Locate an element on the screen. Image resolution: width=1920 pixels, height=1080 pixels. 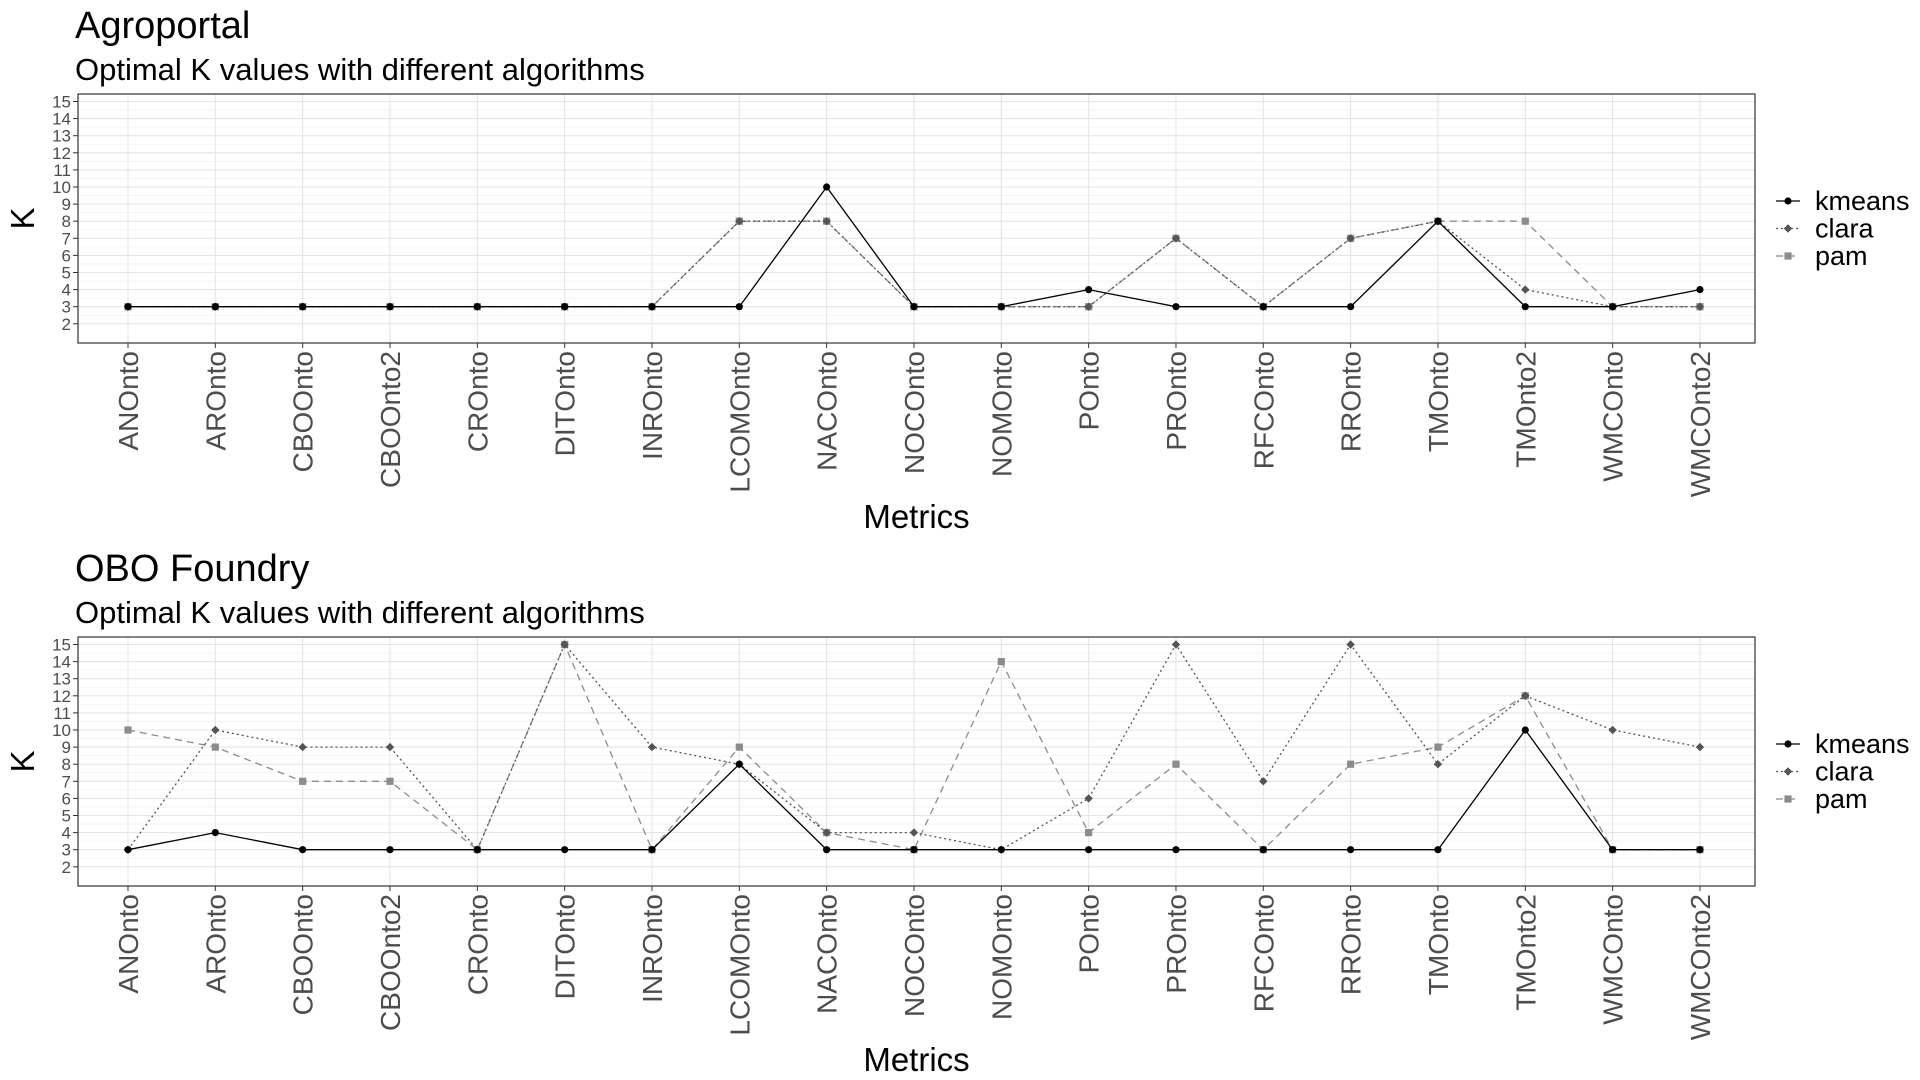
legend-label: pam is located at coordinates (1841, 256).